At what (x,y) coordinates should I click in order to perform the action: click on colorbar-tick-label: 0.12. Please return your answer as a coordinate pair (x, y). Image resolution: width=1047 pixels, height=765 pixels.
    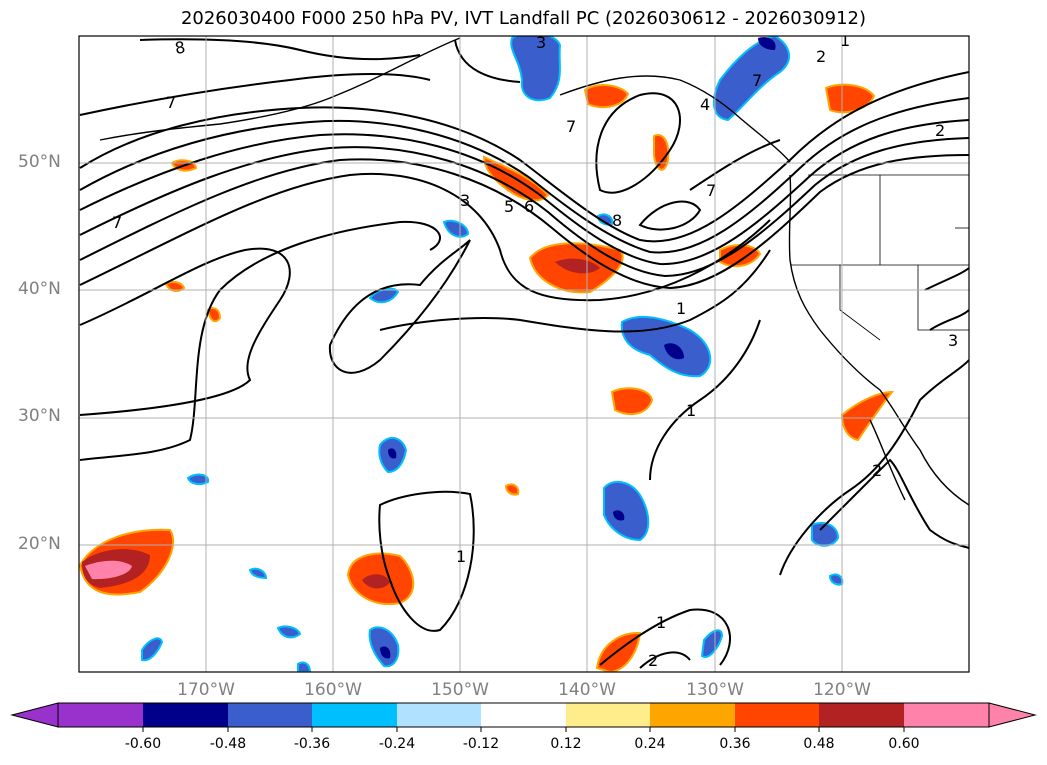
    Looking at the image, I should click on (566, 744).